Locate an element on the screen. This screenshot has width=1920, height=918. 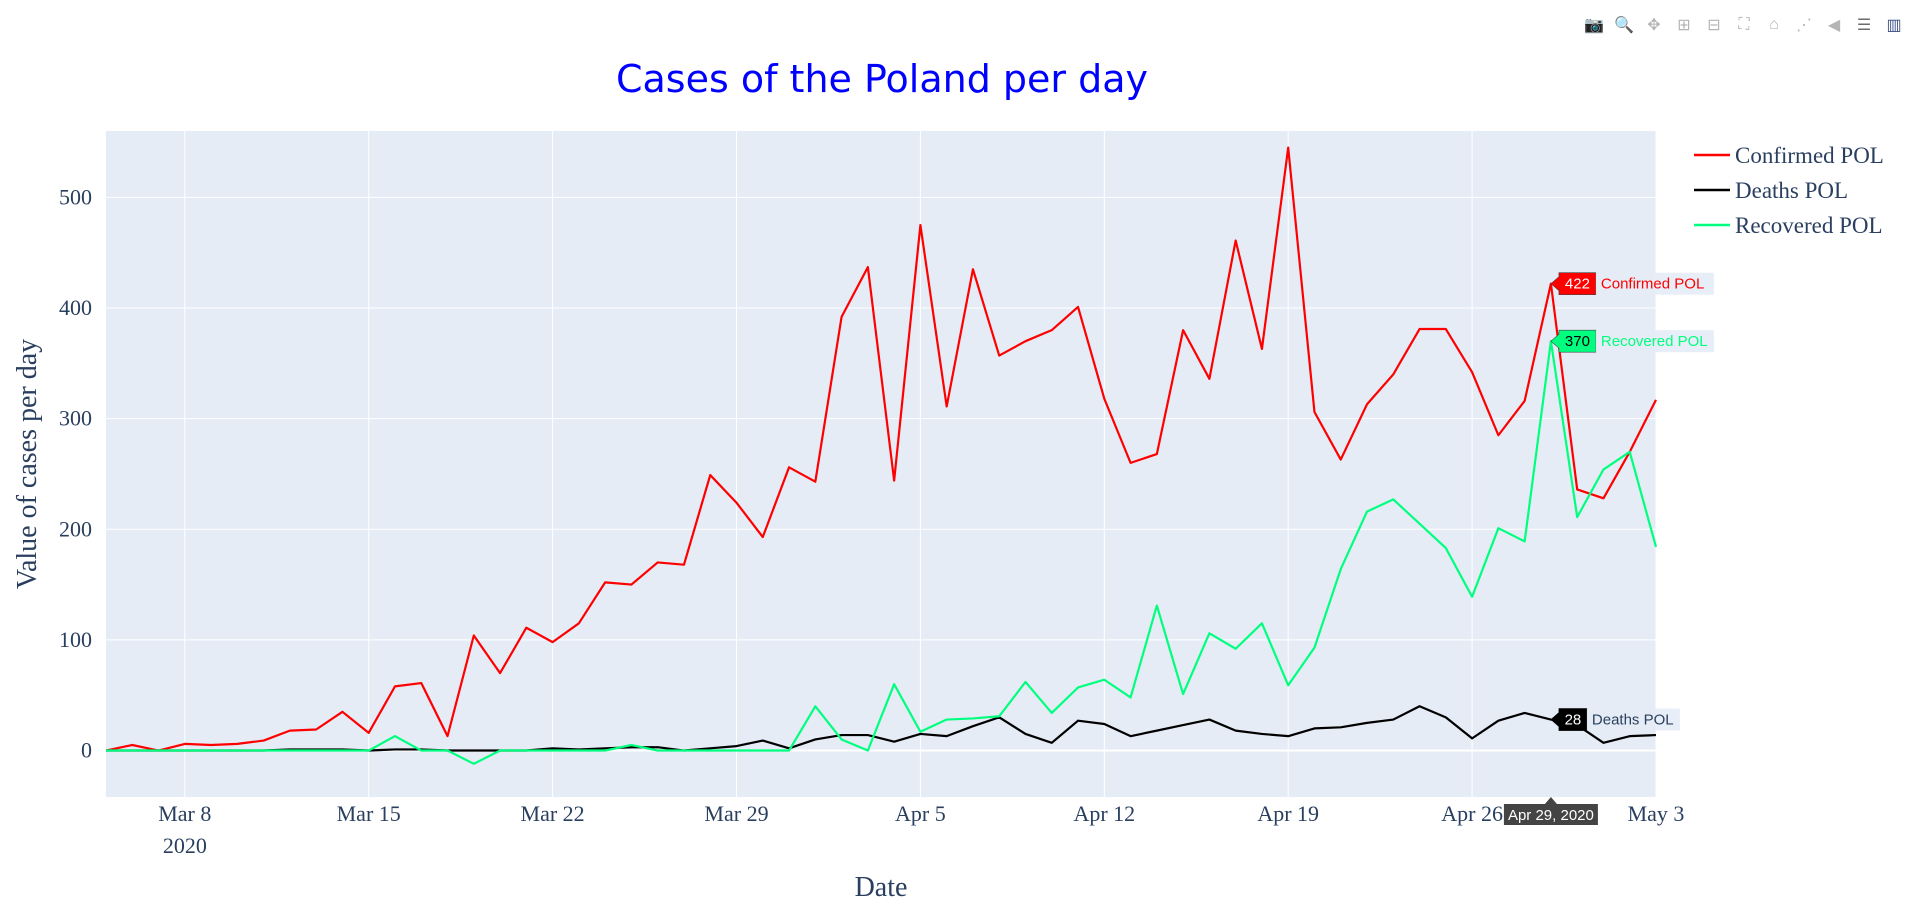
hover-label: 370 Recovered POL is located at coordinates (1632, 341).